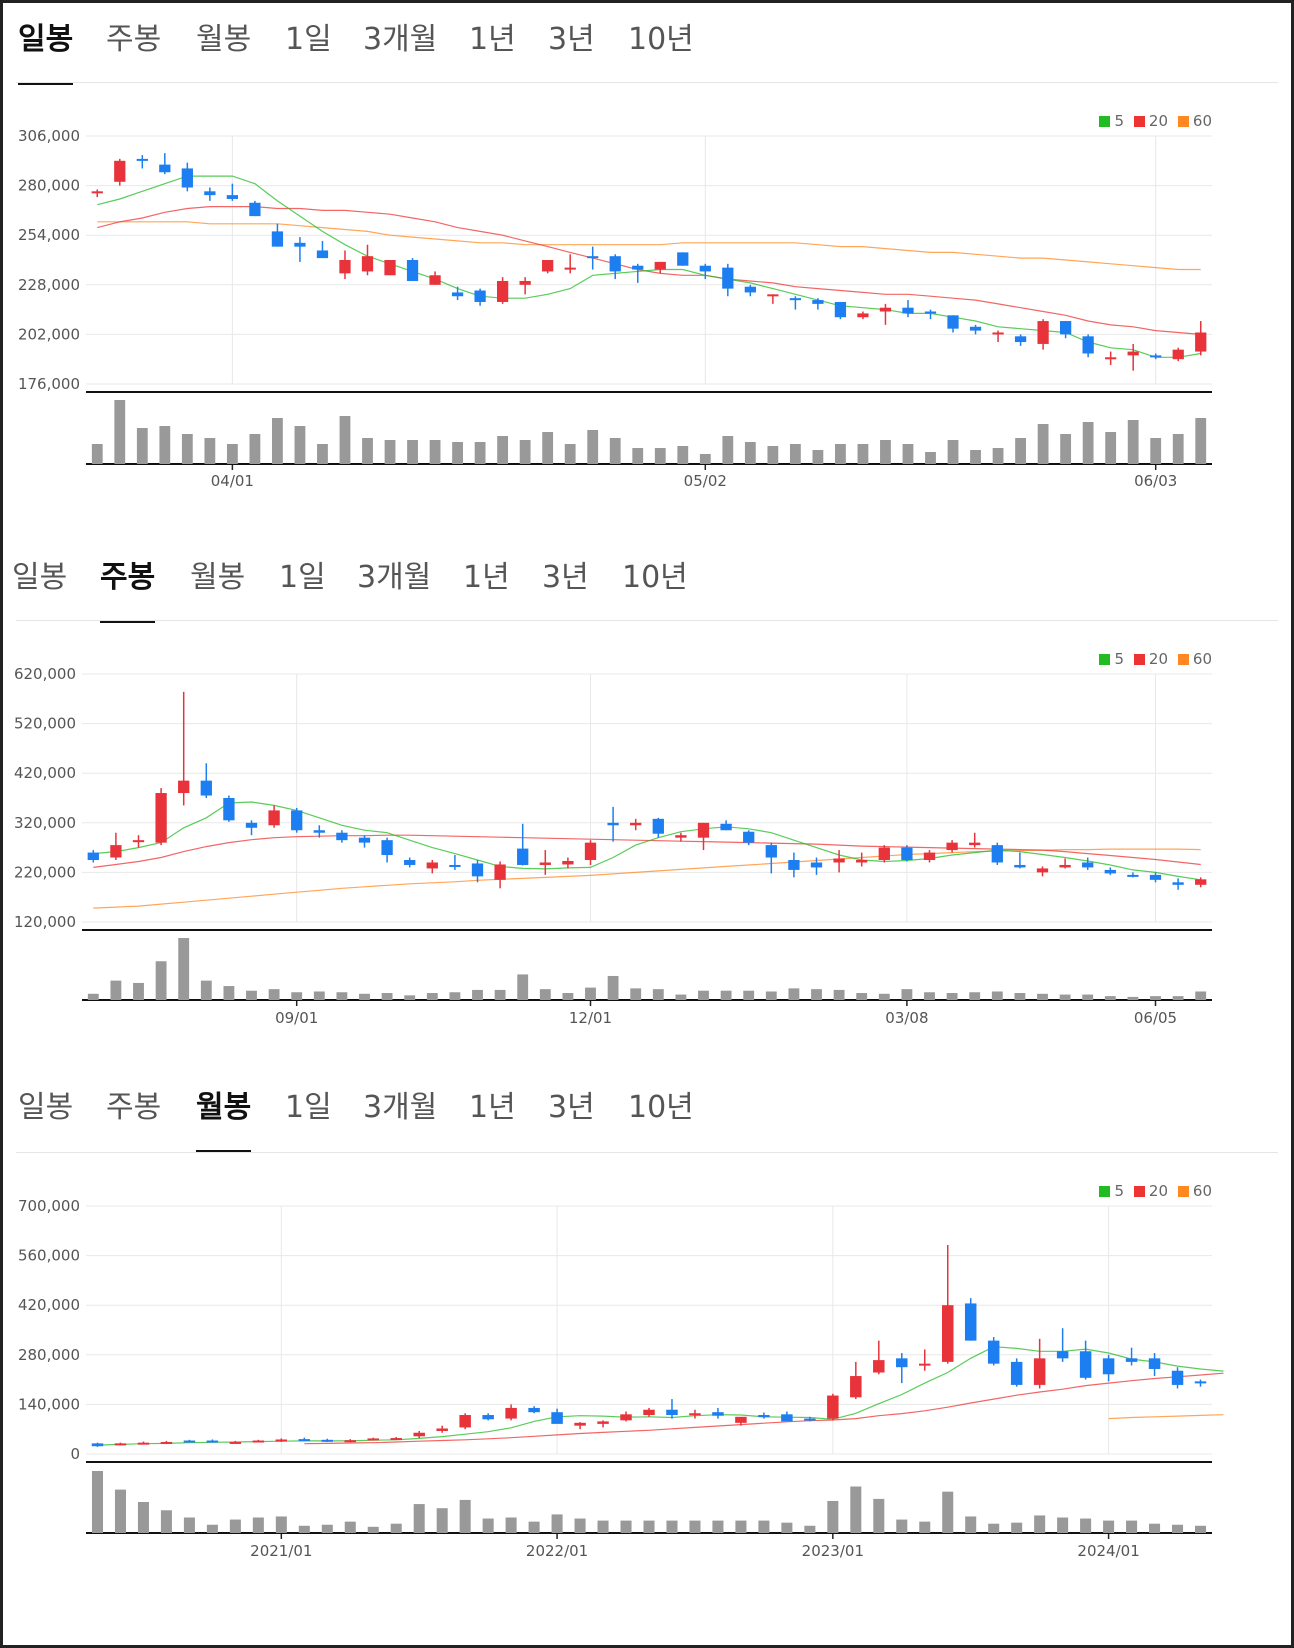 The image size is (1294, 1648). What do you see at coordinates (49, 285) in the screenshot?
I see `y-tick-label: 228,000` at bounding box center [49, 285].